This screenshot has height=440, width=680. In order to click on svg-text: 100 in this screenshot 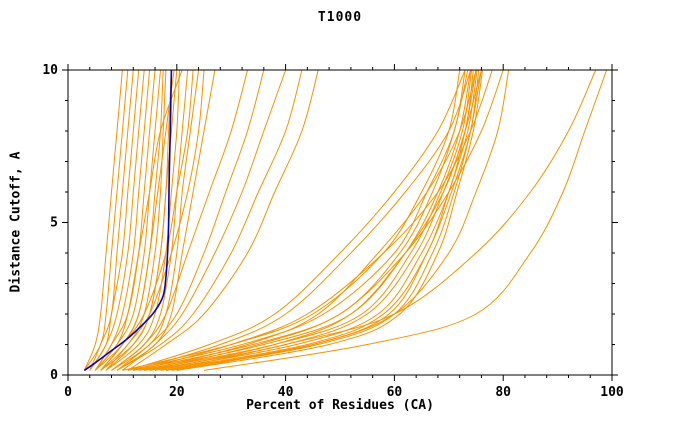, I will do `click(612, 392)`.